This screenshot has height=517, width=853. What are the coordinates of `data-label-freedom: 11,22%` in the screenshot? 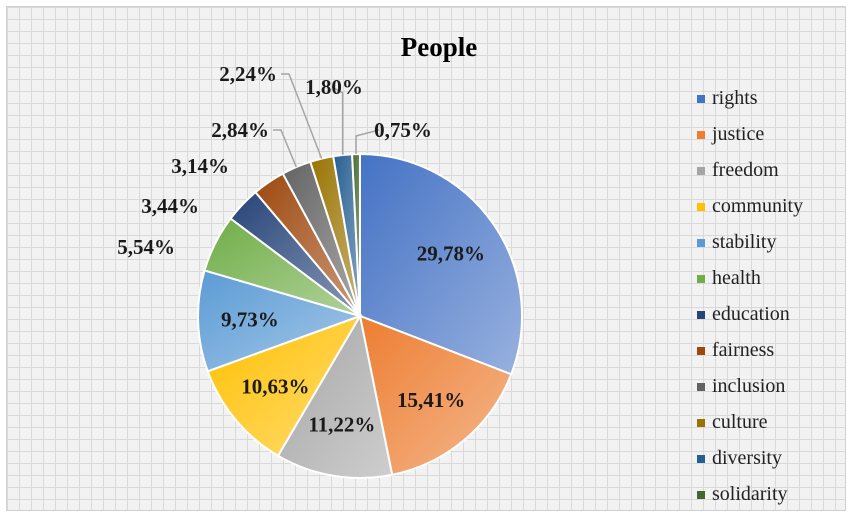 It's located at (341, 425).